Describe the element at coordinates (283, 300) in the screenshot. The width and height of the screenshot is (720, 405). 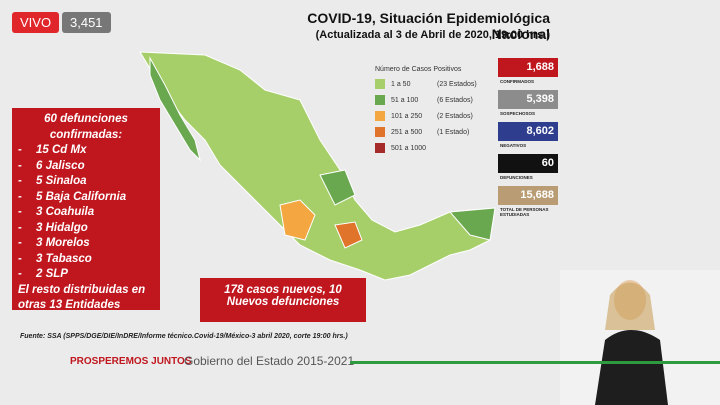
I see `new-cases-box: 178 casos nuevos, 10 Nuevos defunciones` at that location.